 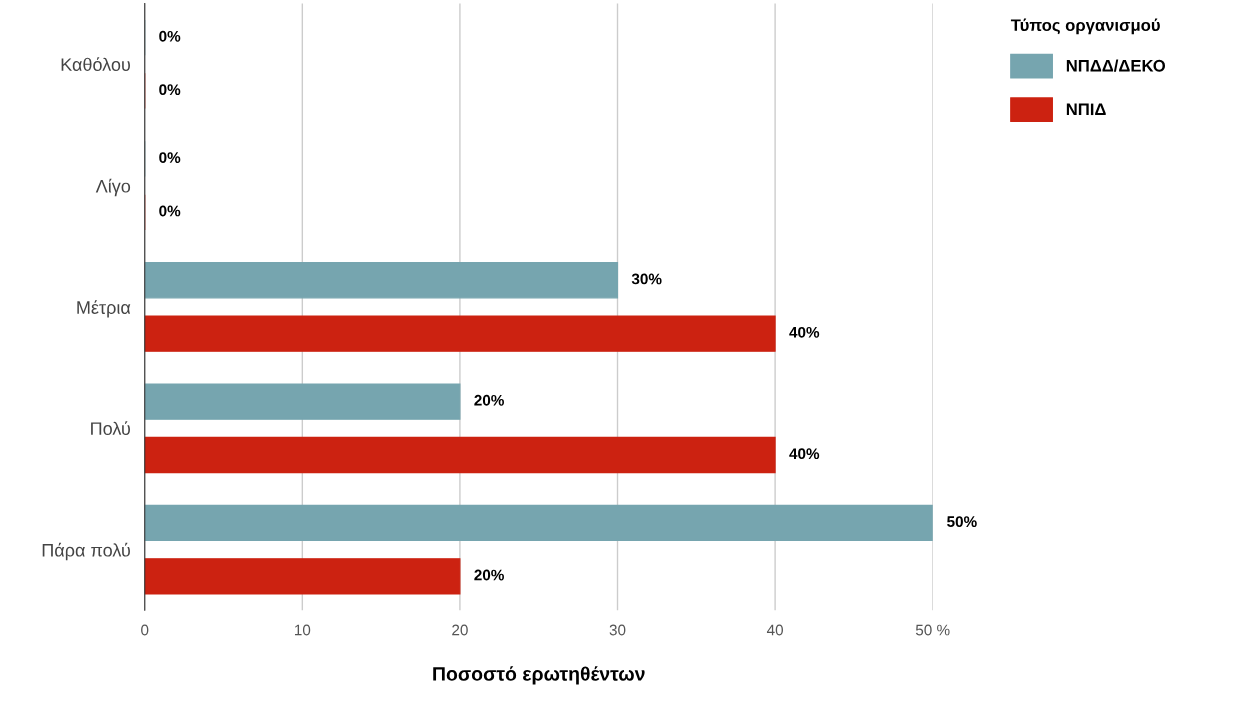 I want to click on x-tick-label: 0, so click(x=145, y=630).